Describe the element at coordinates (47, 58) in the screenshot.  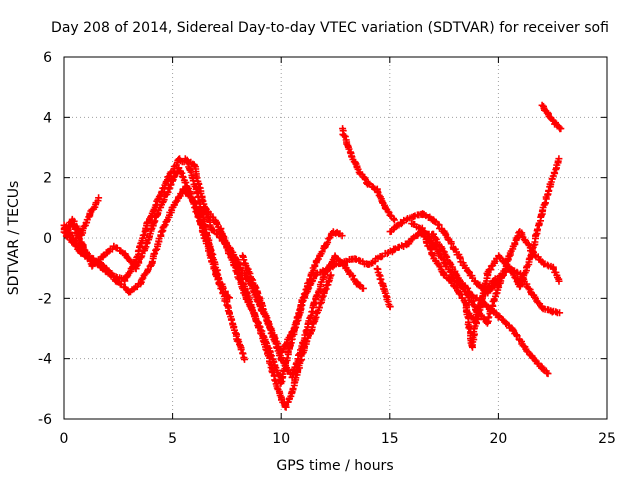
I see `y-tick-label: 6` at that location.